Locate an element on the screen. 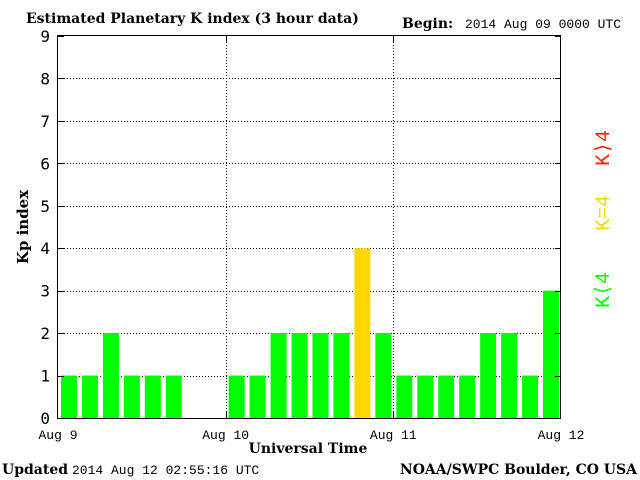 This screenshot has width=640, height=480. y-tick-label: 5 is located at coordinates (45, 206).